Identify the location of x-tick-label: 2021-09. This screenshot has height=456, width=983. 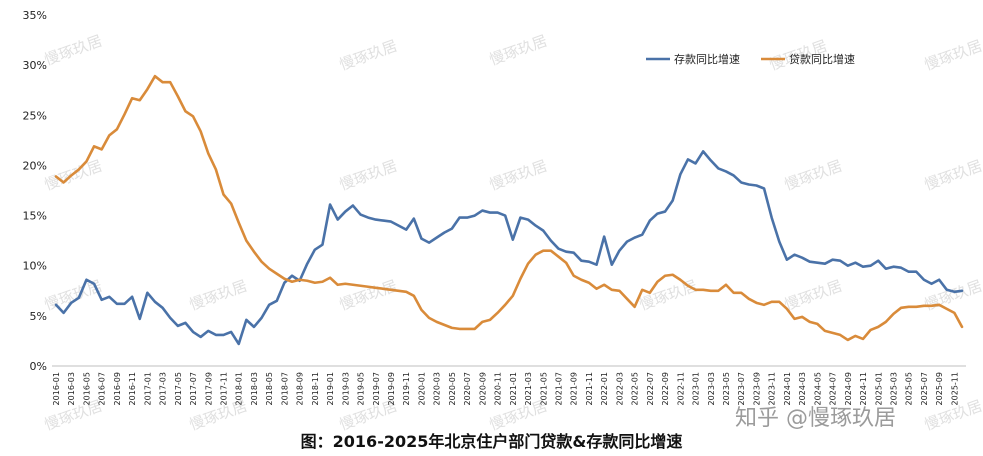
(574, 388).